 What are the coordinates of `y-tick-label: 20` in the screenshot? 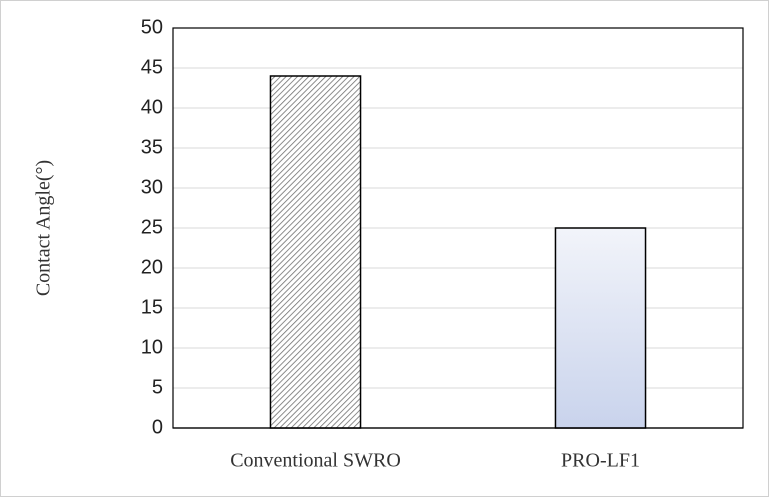 It's located at (152, 267).